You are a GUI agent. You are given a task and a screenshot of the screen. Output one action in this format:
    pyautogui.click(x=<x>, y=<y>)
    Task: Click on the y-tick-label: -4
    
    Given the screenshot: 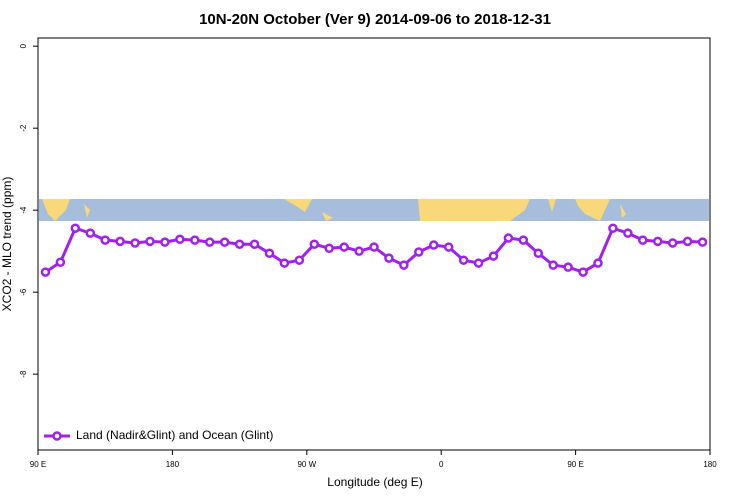 What is the action you would take?
    pyautogui.click(x=23, y=210)
    